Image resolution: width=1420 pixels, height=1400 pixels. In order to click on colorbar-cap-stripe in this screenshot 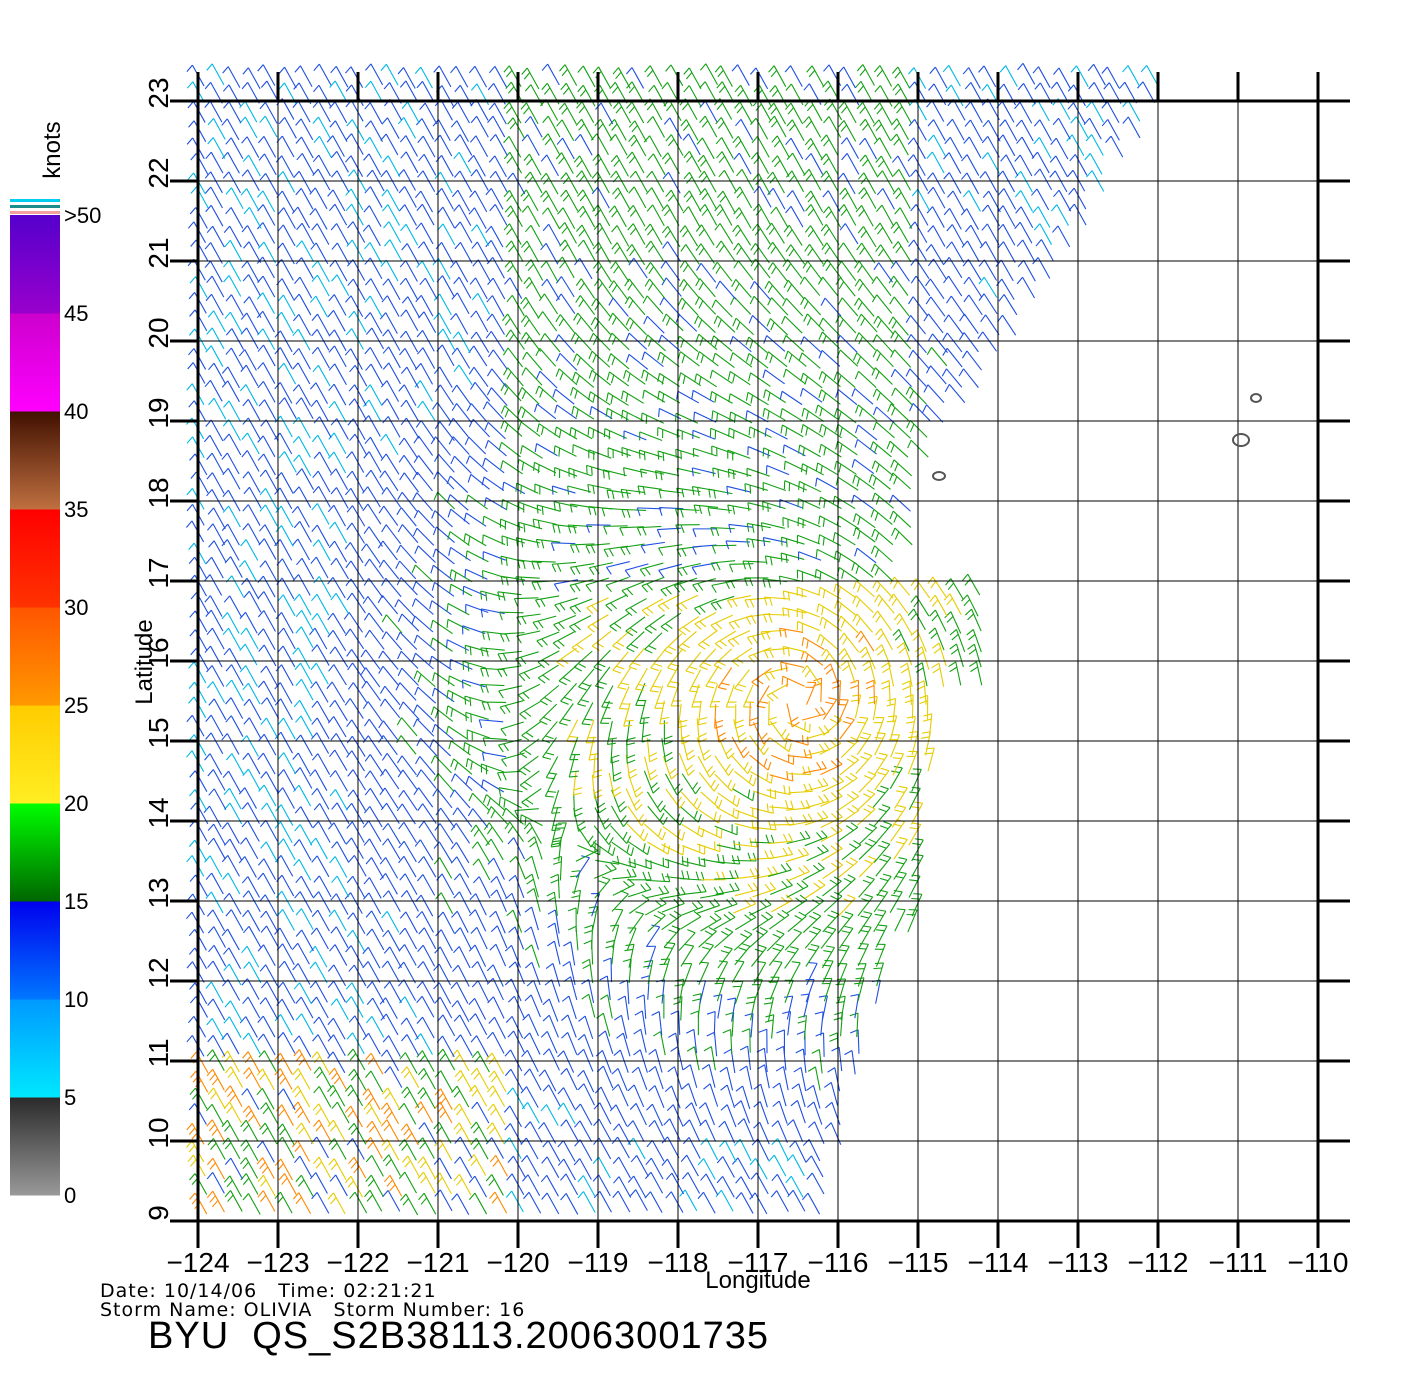, I will do `click(35, 212)`.